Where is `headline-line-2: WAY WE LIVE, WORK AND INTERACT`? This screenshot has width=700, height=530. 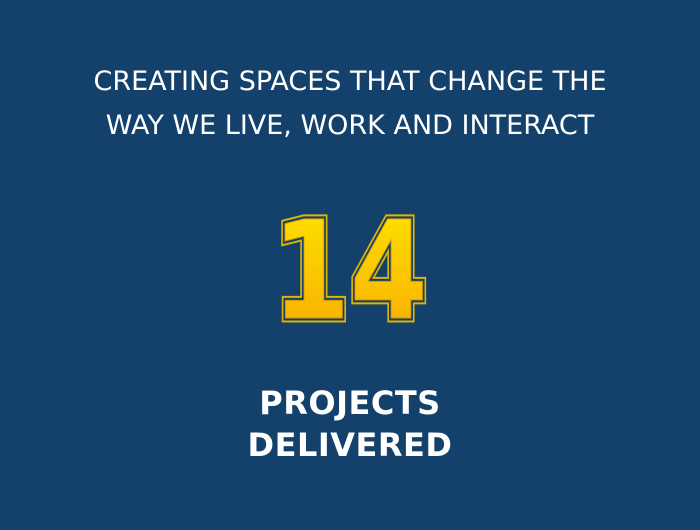
headline-line-2: WAY WE LIVE, WORK AND INTERACT is located at coordinates (350, 125).